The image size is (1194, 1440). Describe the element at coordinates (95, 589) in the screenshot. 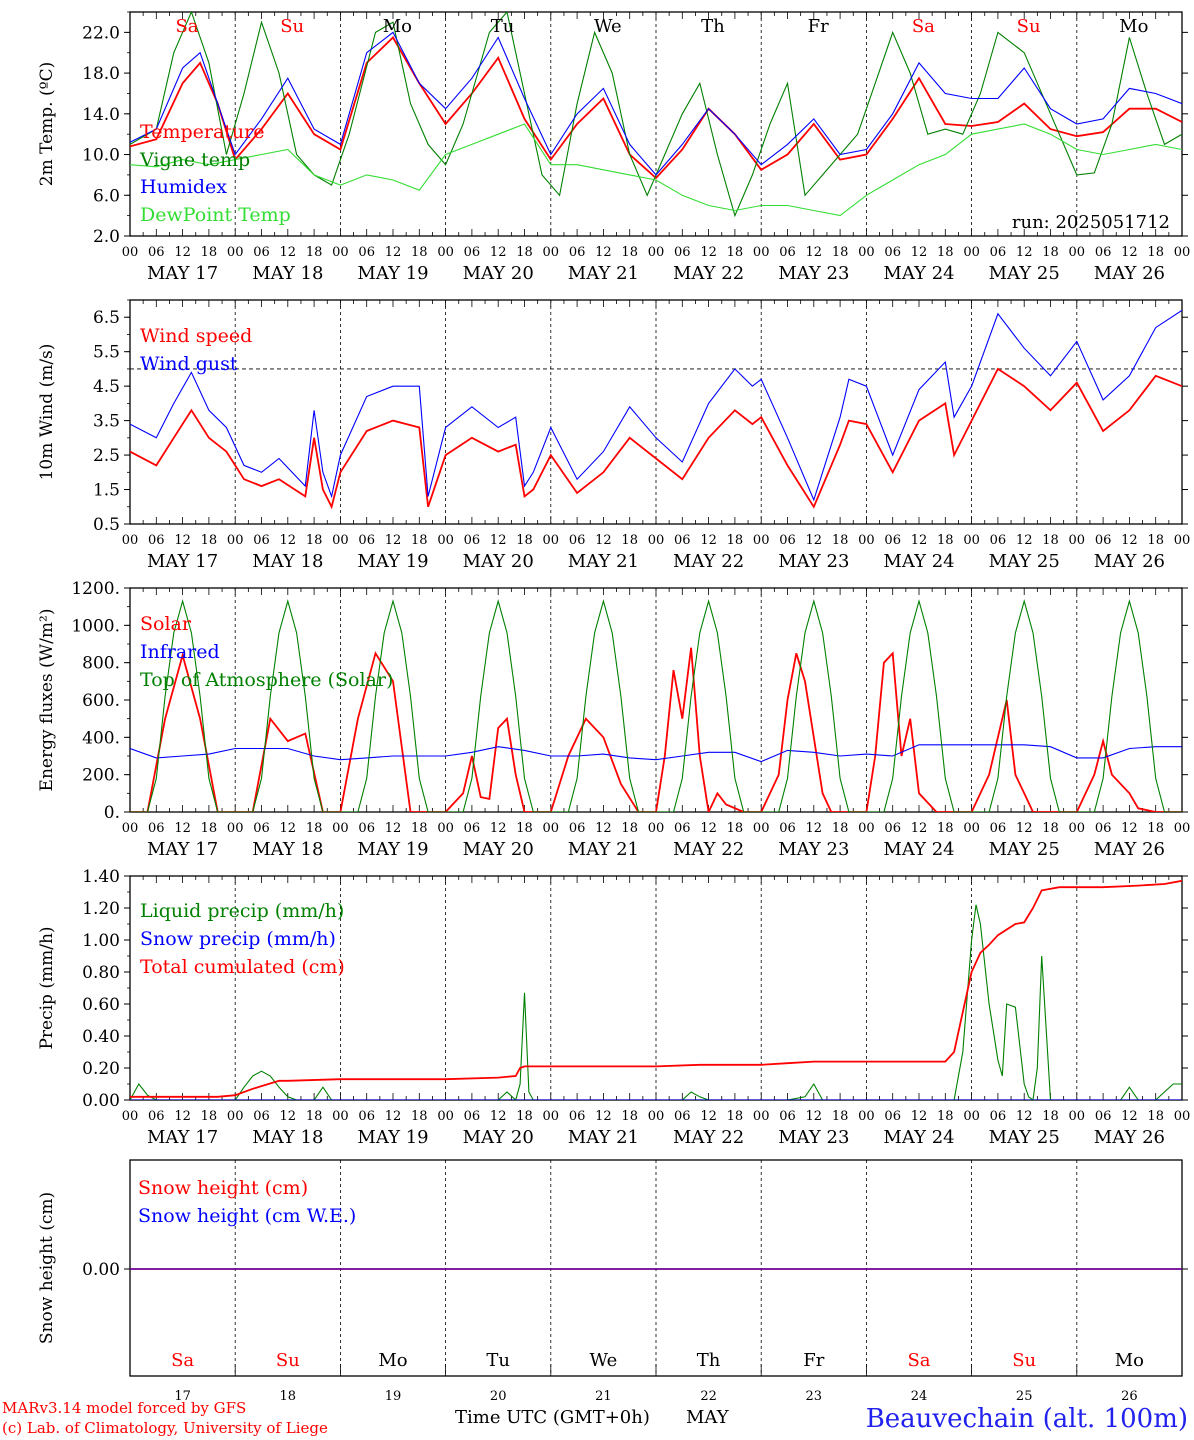

I see `y-tick-label: 1200.` at that location.